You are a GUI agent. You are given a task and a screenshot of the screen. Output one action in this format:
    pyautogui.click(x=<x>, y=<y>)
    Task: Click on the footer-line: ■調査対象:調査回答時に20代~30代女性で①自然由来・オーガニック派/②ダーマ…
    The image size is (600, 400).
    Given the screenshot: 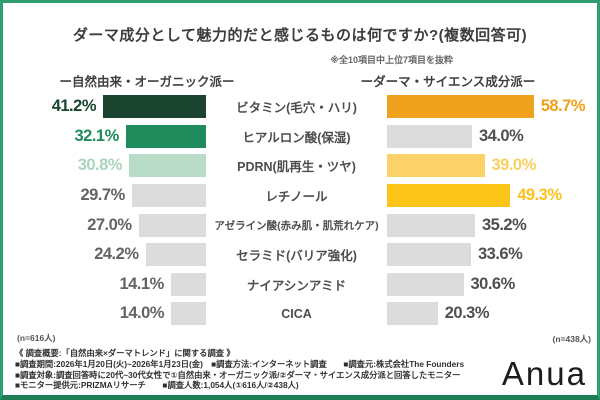 What is the action you would take?
    pyautogui.click(x=238, y=374)
    